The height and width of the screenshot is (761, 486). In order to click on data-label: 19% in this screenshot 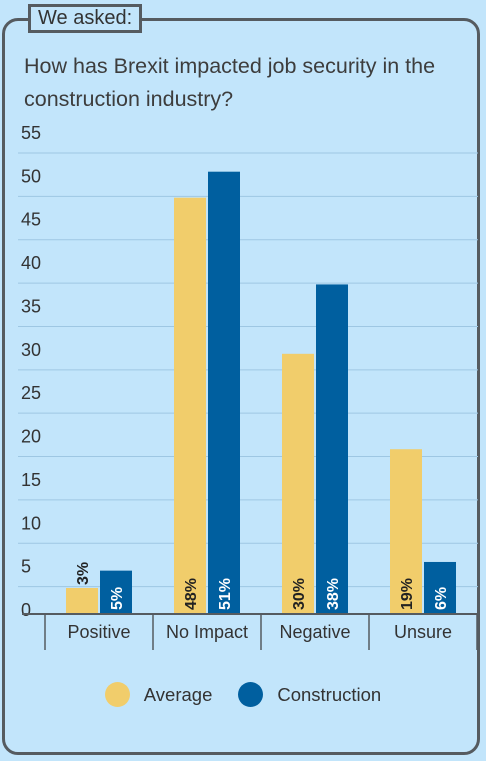, I will do `click(407, 594)`.